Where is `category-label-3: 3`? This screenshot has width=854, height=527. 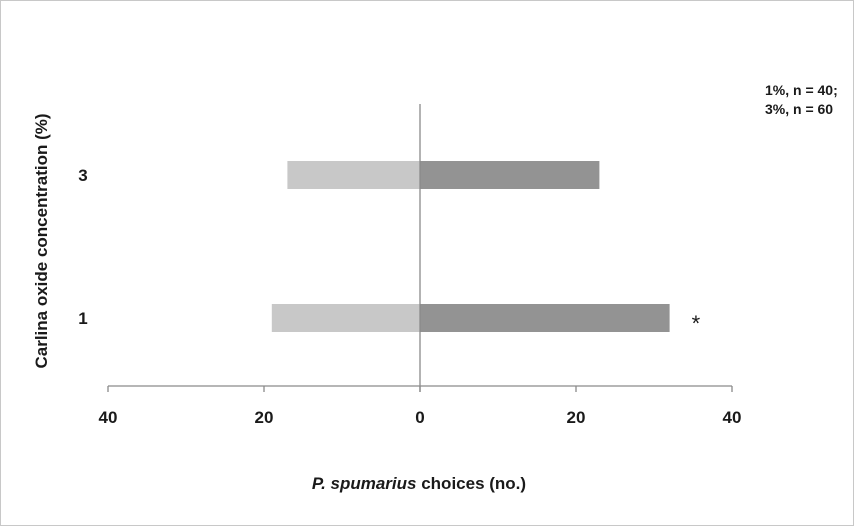
category-label-3: 3 is located at coordinates (82, 175).